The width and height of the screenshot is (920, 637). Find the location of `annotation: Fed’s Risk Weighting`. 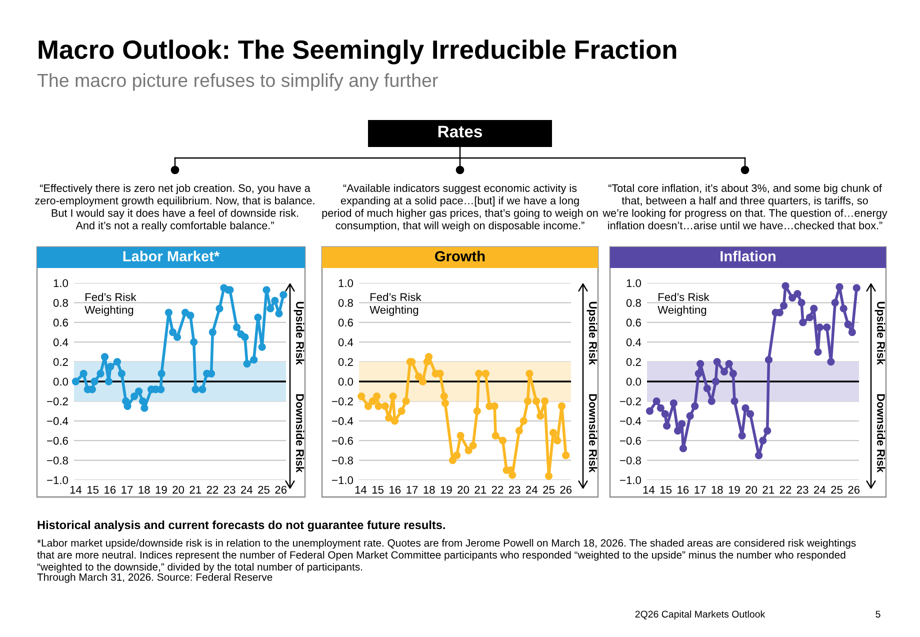

annotation: Fed’s Risk Weighting is located at coordinates (396, 304).